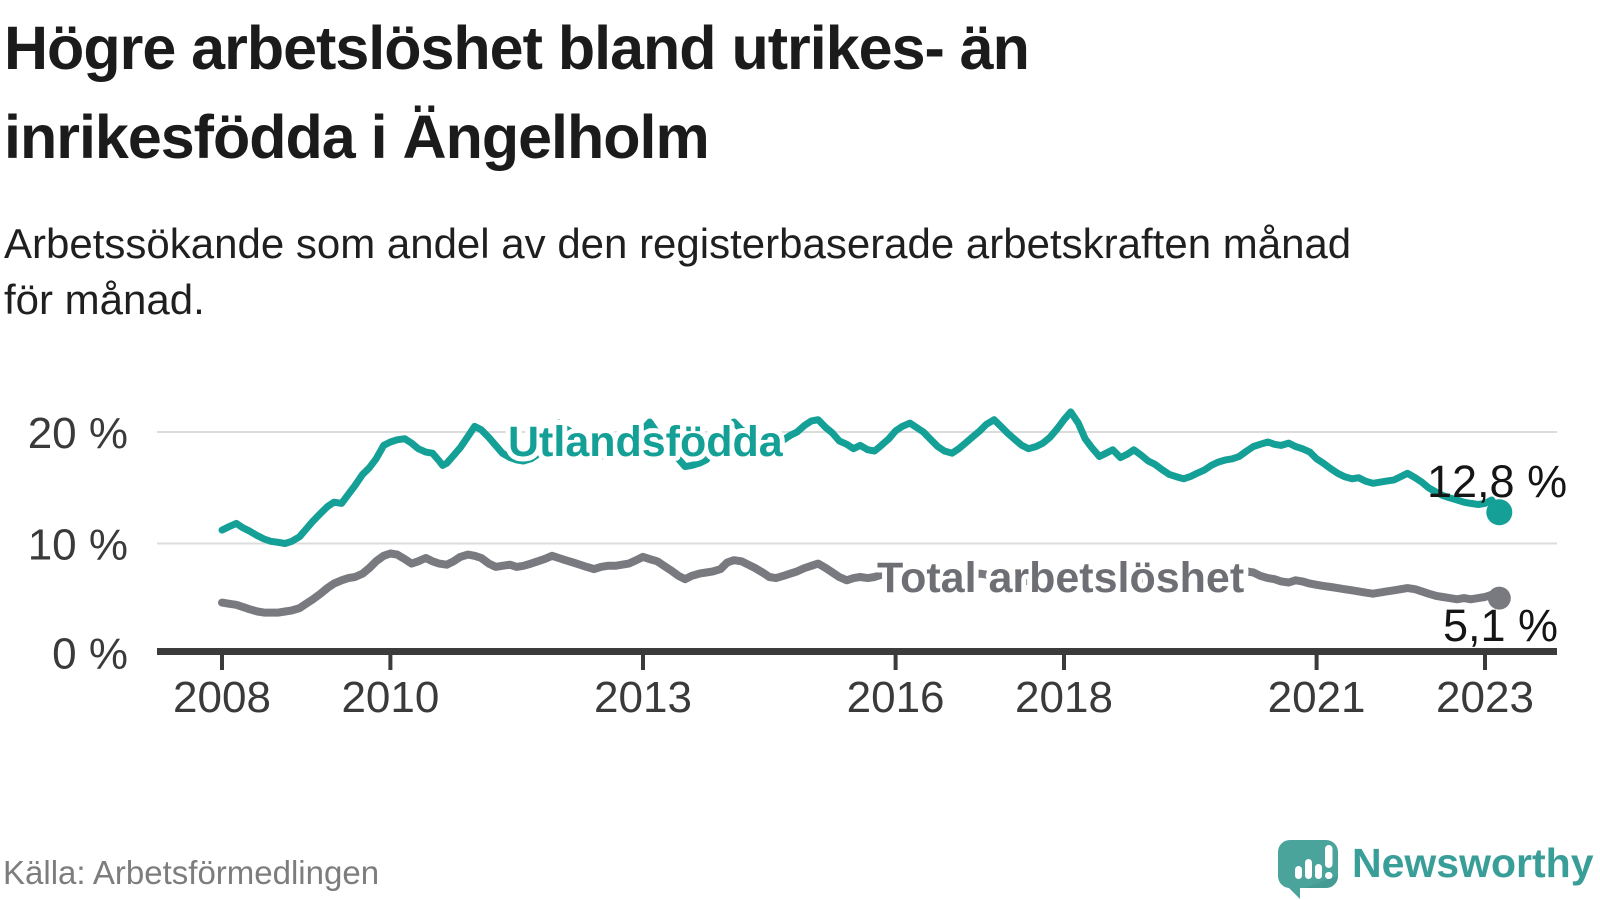 This screenshot has height=900, width=1600. I want to click on x-axis: 2008 2010 2013 2016 2018 2021 2023, so click(857, 685).